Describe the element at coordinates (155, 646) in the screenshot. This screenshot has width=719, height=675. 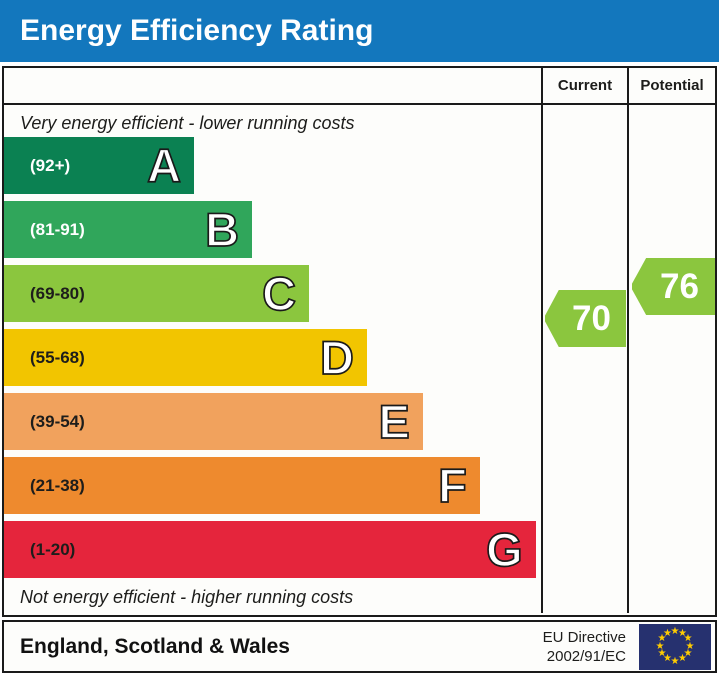
I see `region-label: England, Scotland & Wales` at that location.